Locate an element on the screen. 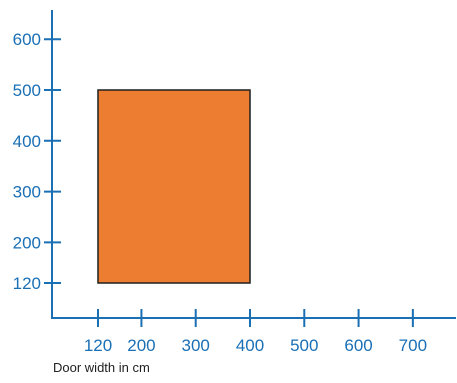  x-tick-label-700: 700 is located at coordinates (413, 345).